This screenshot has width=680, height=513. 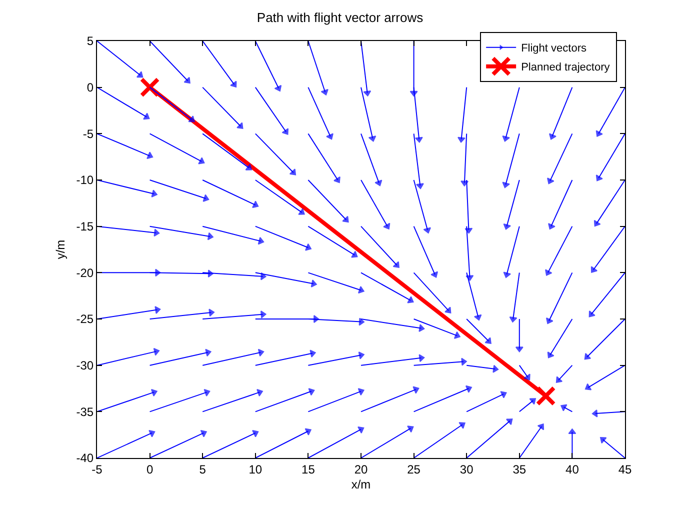 I want to click on y-tick-label: -35, so click(x=85, y=411).